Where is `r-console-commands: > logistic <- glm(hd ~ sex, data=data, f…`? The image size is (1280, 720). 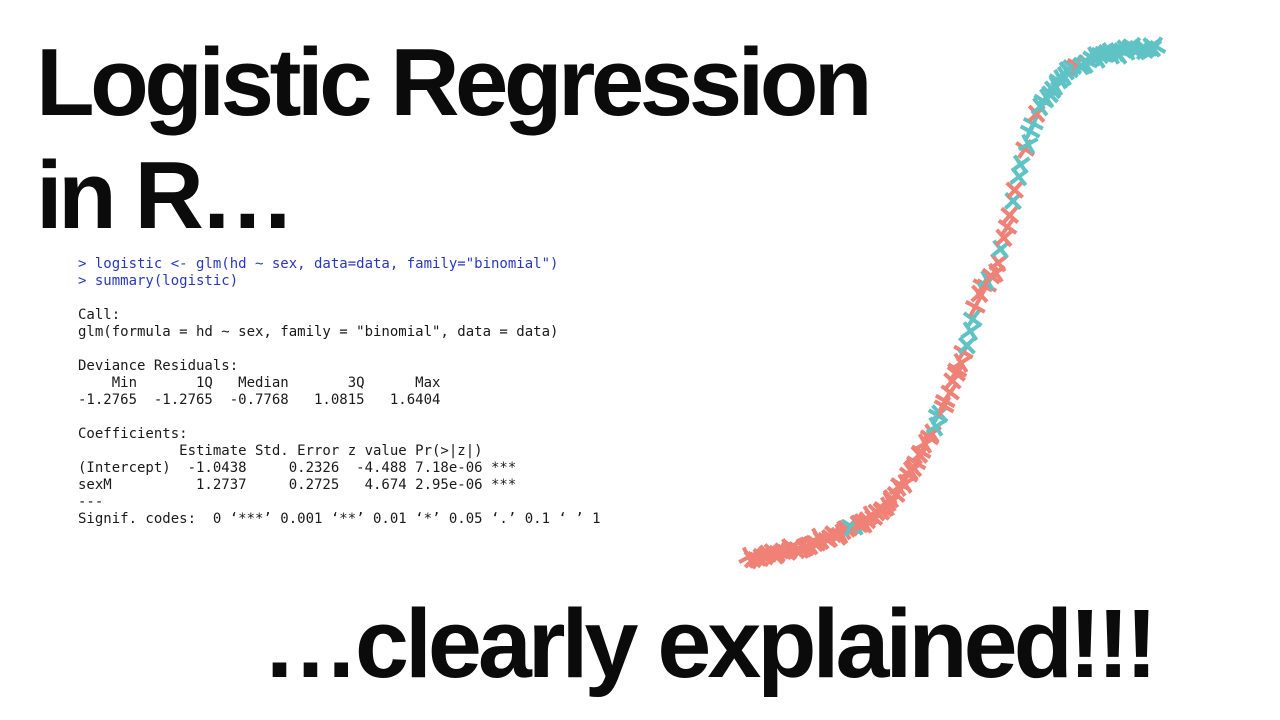 r-console-commands: > logistic <- glm(hd ~ sex, data=data, f… is located at coordinates (318, 272).